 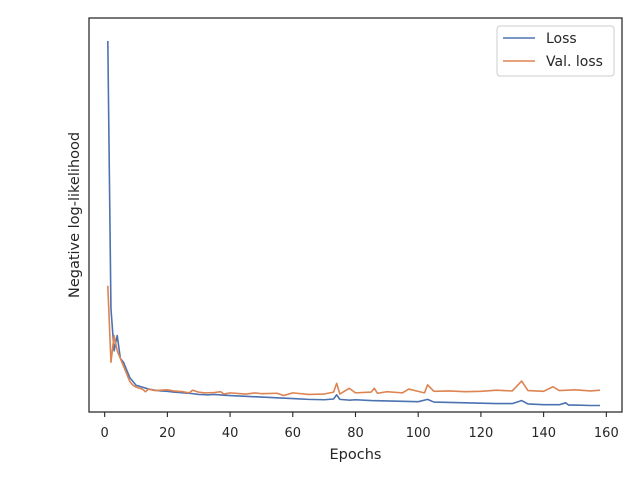 I want to click on x-tick-label: 140, so click(x=543, y=433).